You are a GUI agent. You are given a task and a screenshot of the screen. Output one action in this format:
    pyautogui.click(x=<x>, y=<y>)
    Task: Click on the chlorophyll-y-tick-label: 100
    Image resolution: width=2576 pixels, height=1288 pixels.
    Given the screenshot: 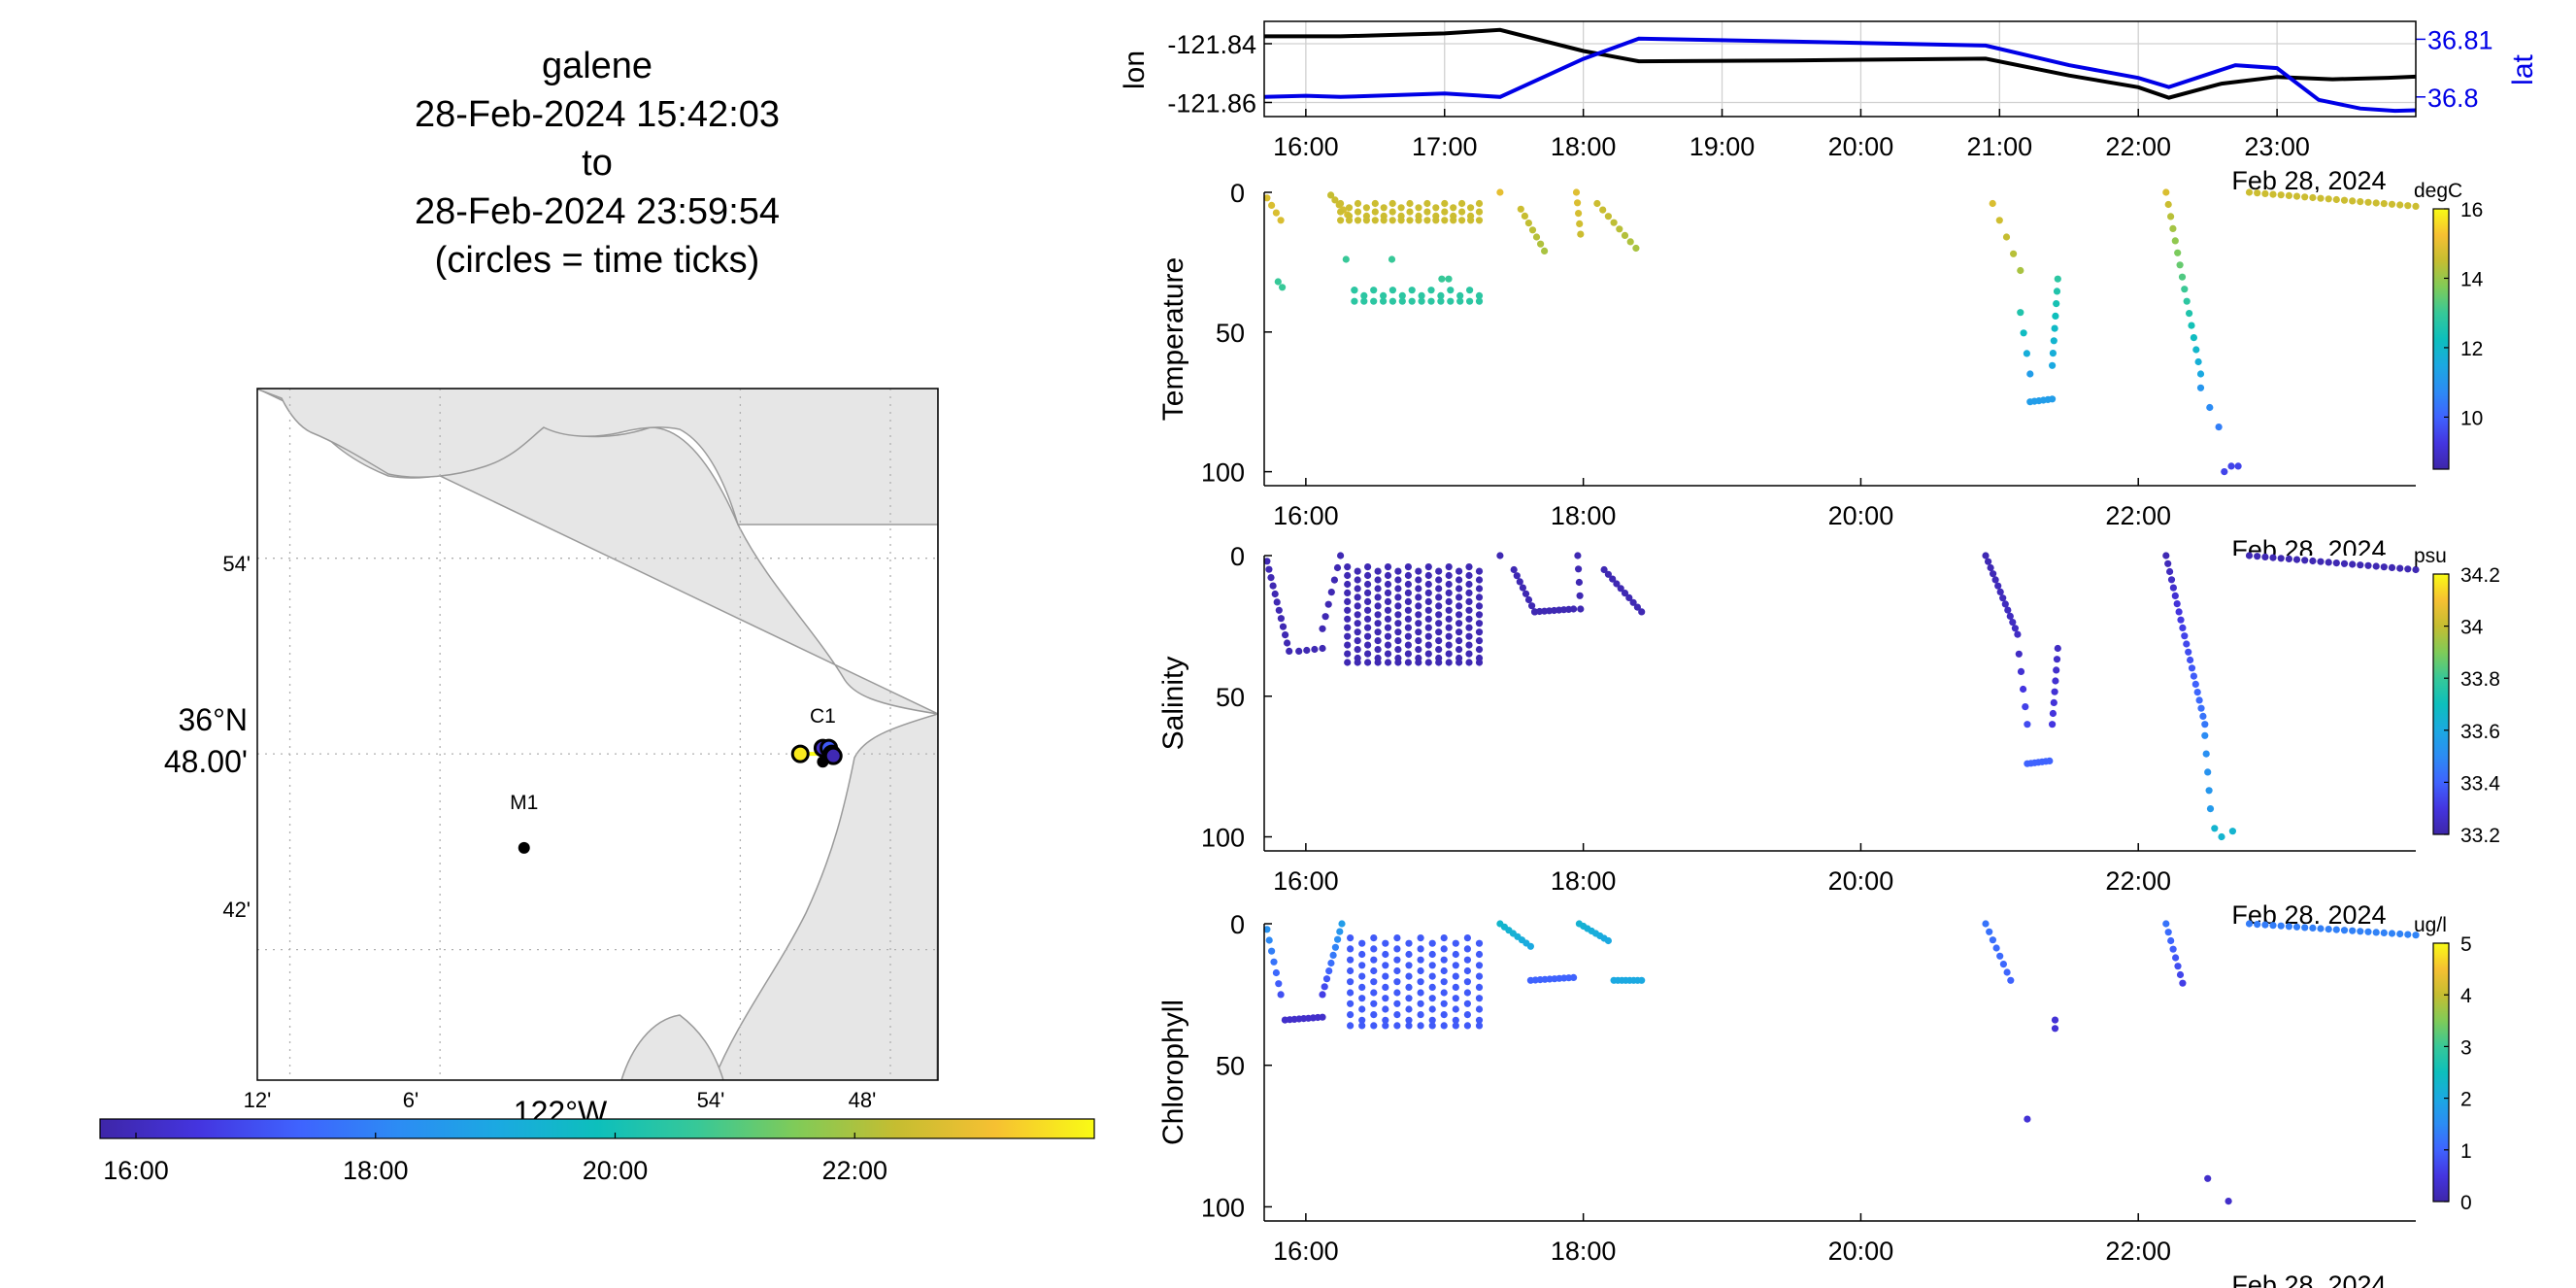 What is the action you would take?
    pyautogui.click(x=1223, y=1207)
    